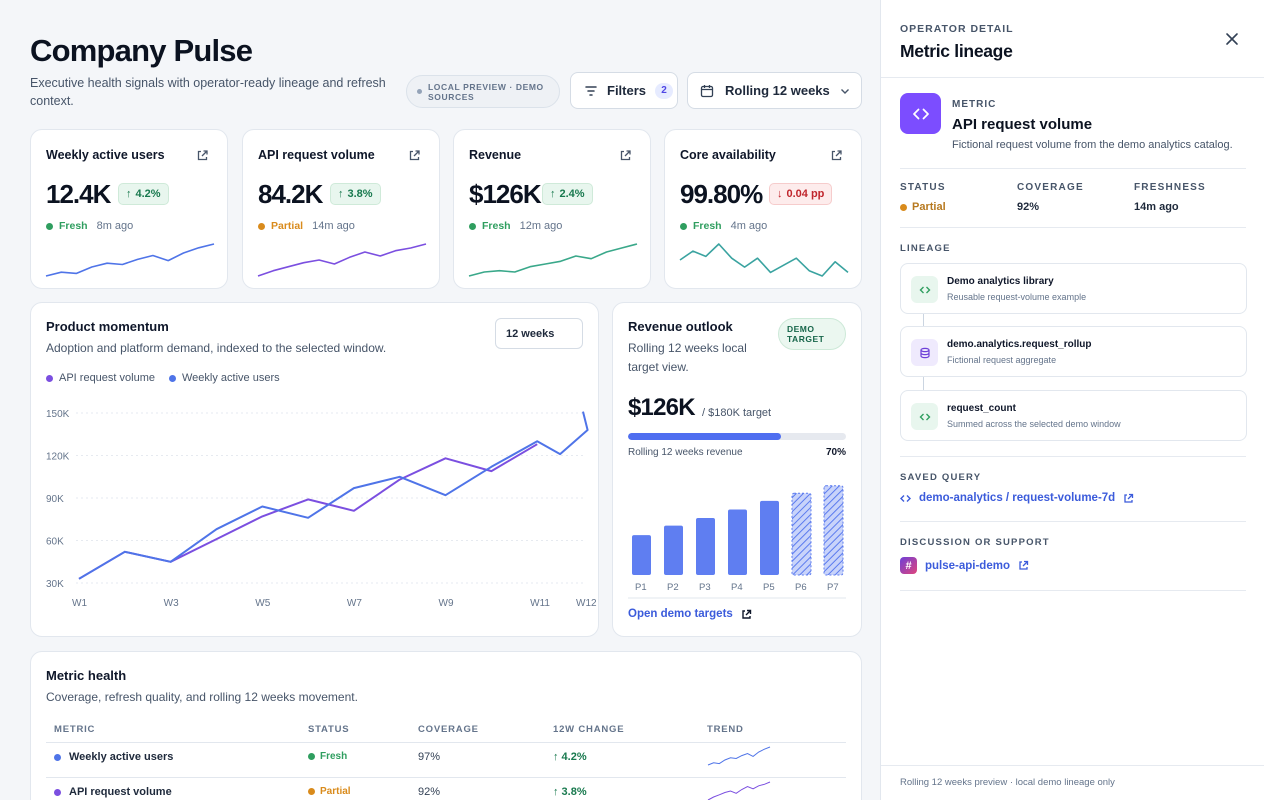 Image resolution: width=1264 pixels, height=800 pixels. I want to click on date-range-label: Rolling 12 weeks, so click(777, 90).